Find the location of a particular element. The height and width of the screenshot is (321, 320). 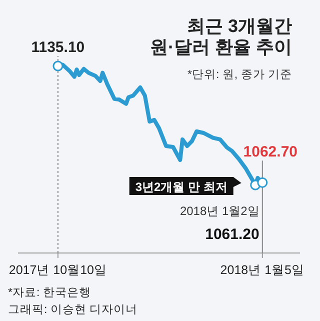

text: *자료: 한국은행 is located at coordinates (49, 293).